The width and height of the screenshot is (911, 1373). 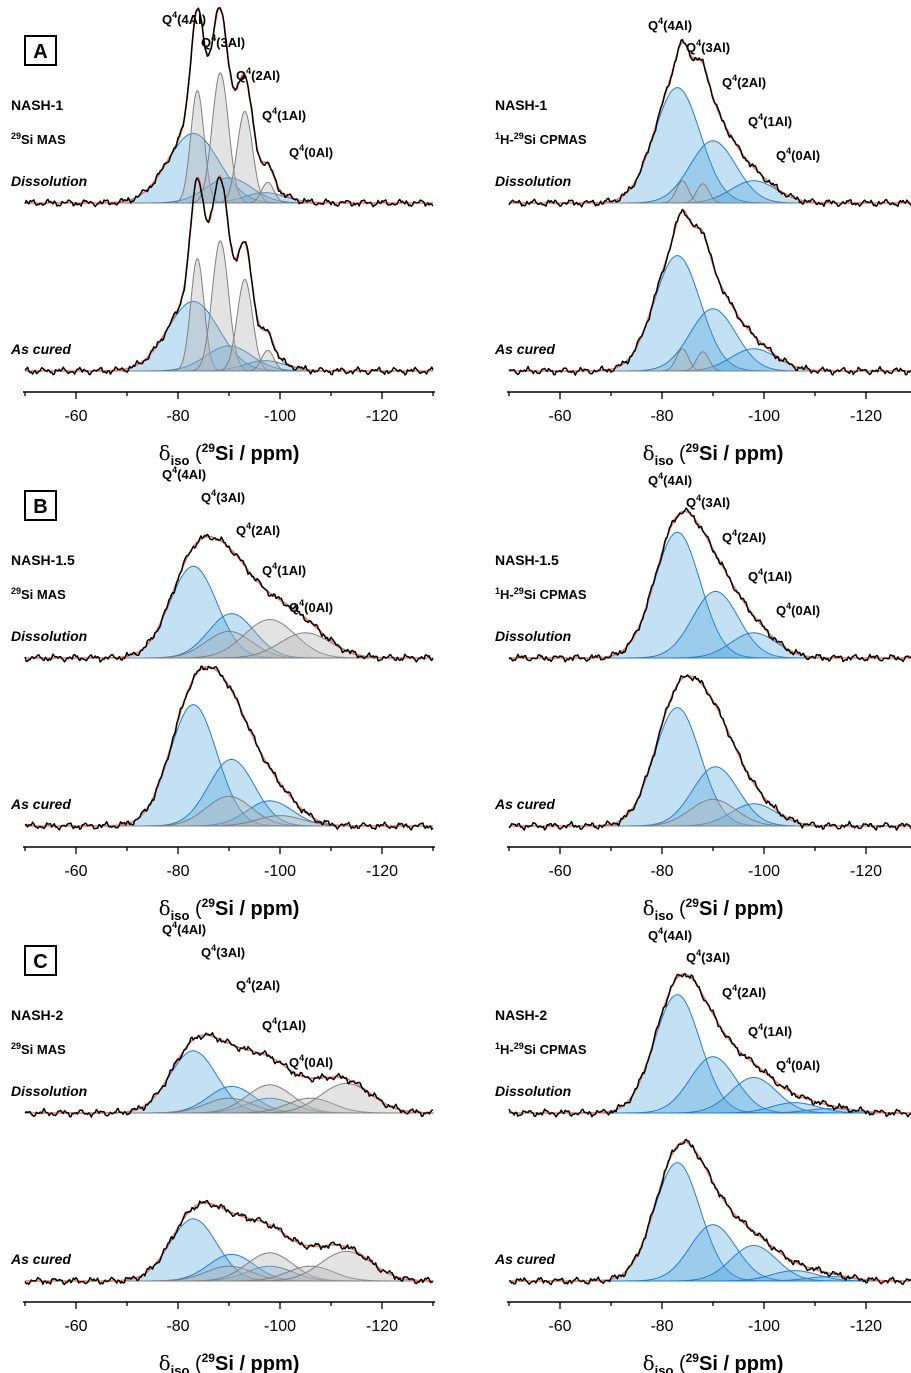 What do you see at coordinates (43, 560) in the screenshot?
I see `sample-name: NASH-1.5` at bounding box center [43, 560].